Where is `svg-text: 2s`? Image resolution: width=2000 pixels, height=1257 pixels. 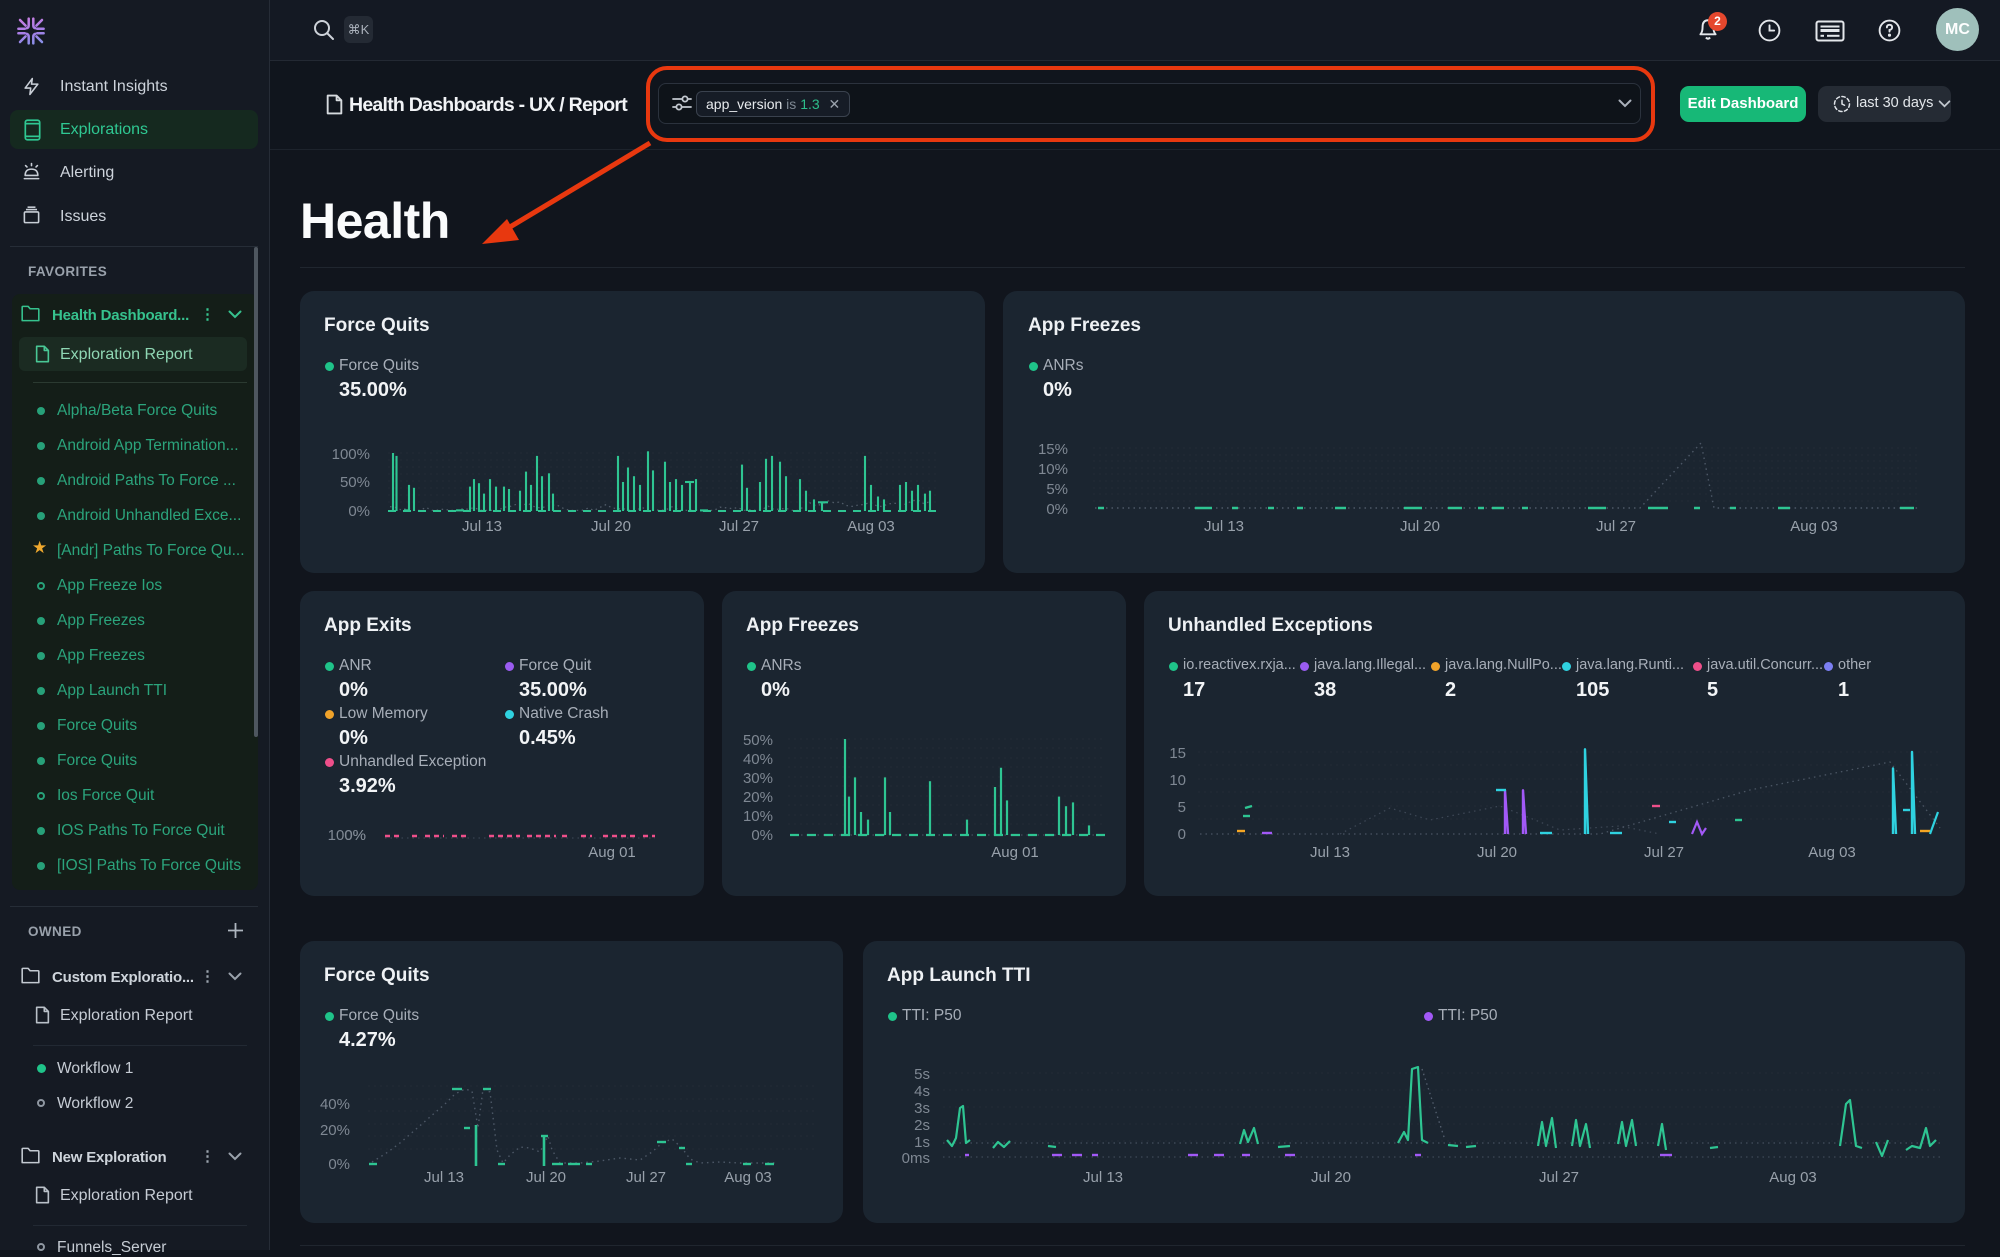 svg-text: 2s is located at coordinates (922, 1125).